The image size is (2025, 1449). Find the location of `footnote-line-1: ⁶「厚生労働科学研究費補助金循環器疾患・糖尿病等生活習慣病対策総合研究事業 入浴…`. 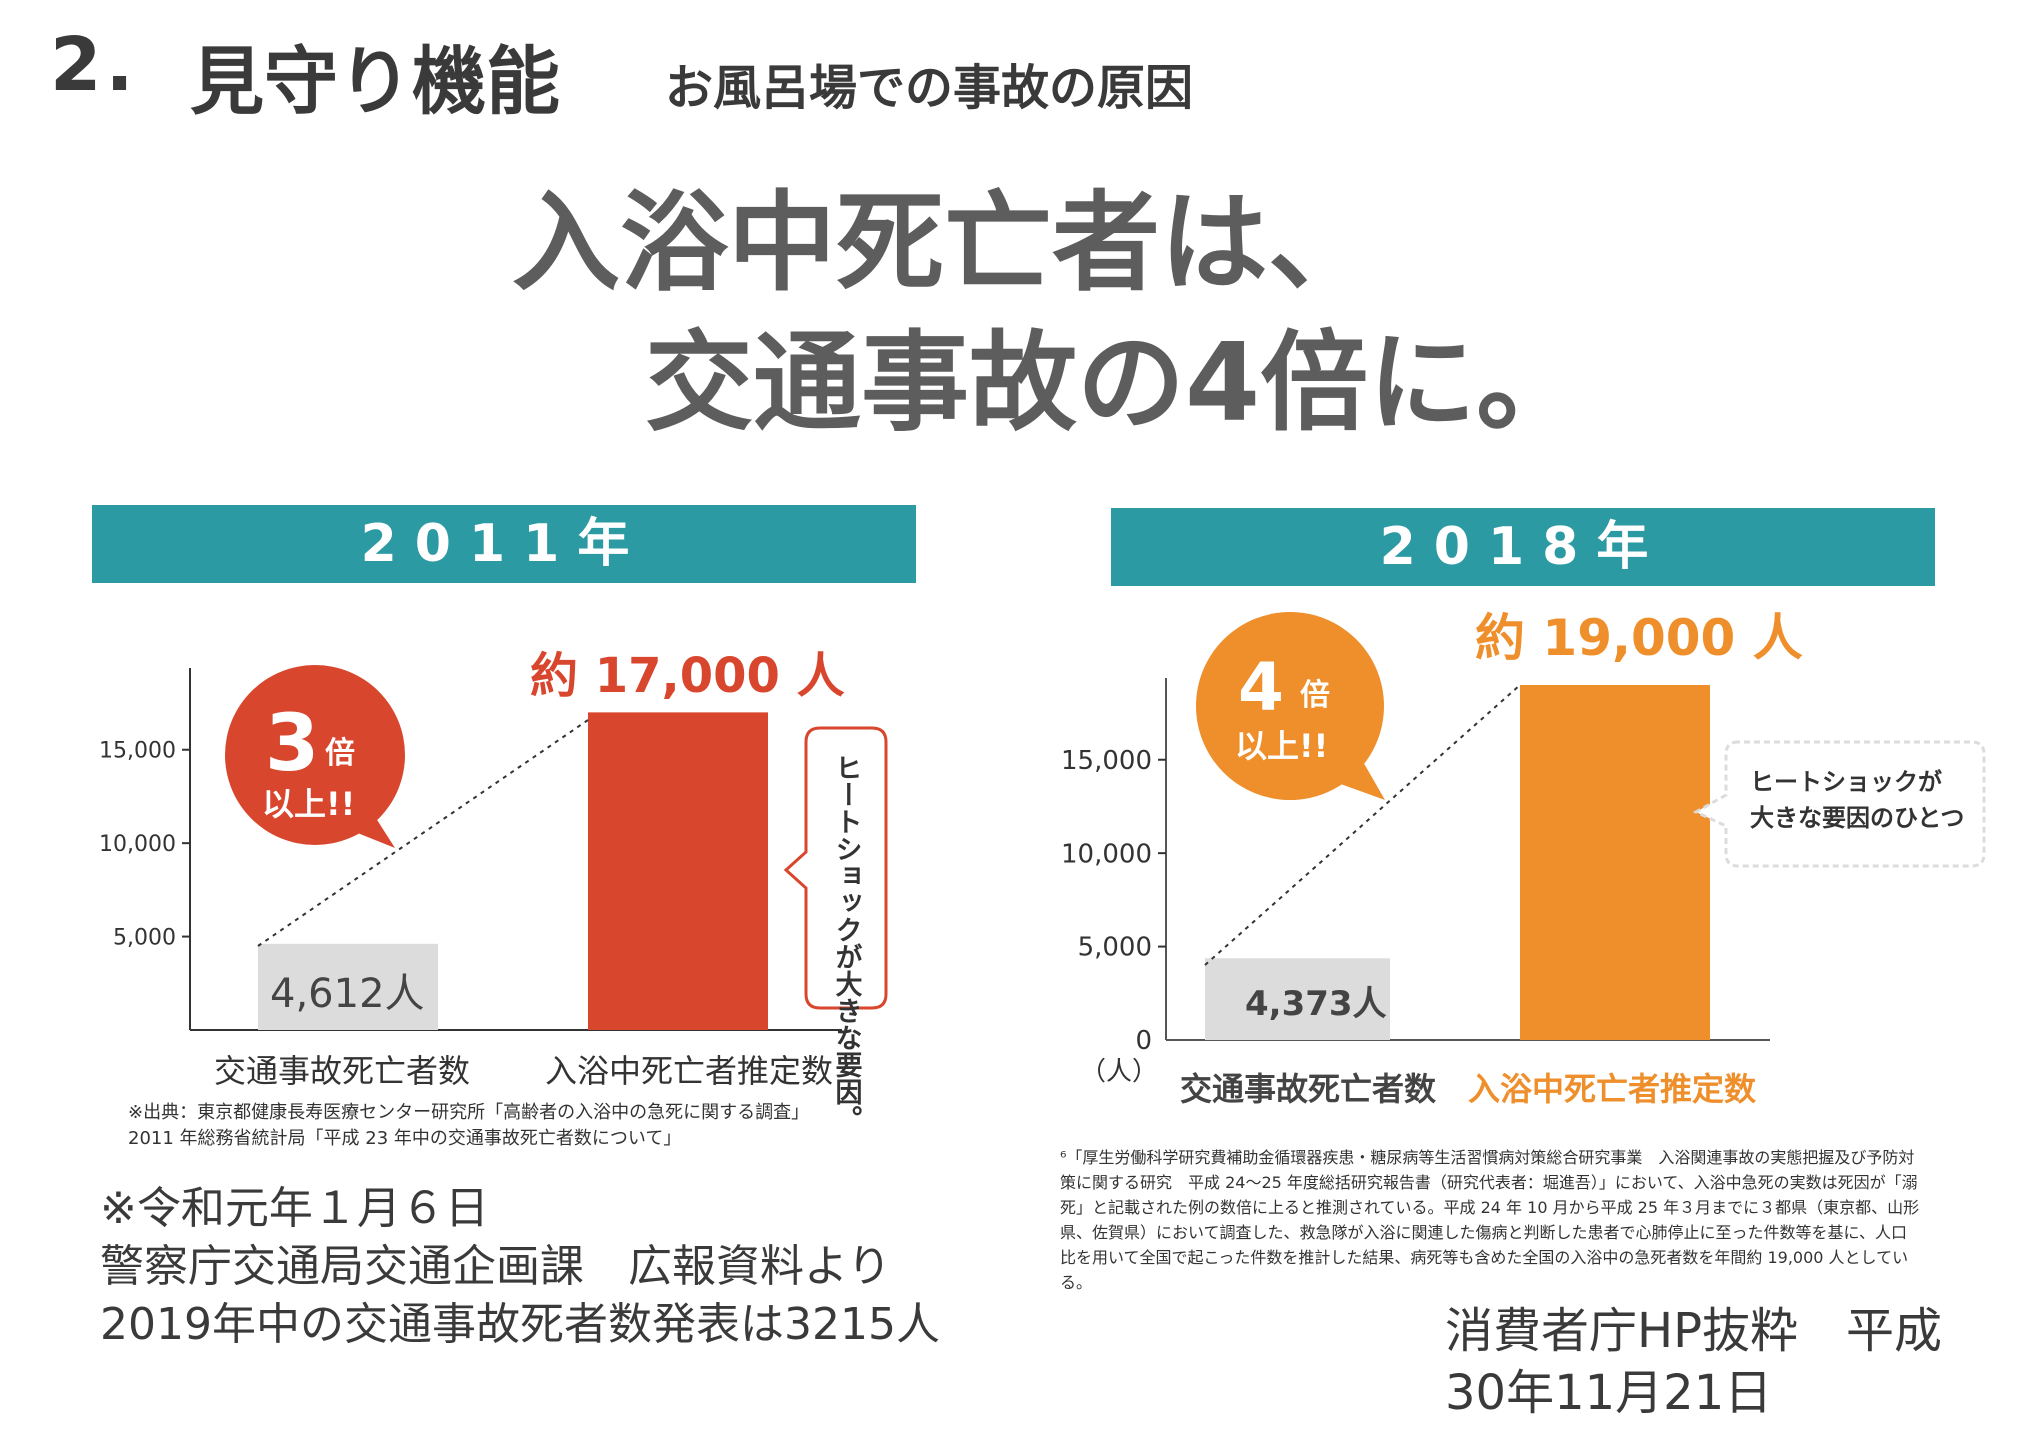

footnote-line-1: ⁶「厚生労働科学研究費補助金循環器疾患・糖尿病等生活習慣病対策総合研究事業 入浴… is located at coordinates (1487, 1157).